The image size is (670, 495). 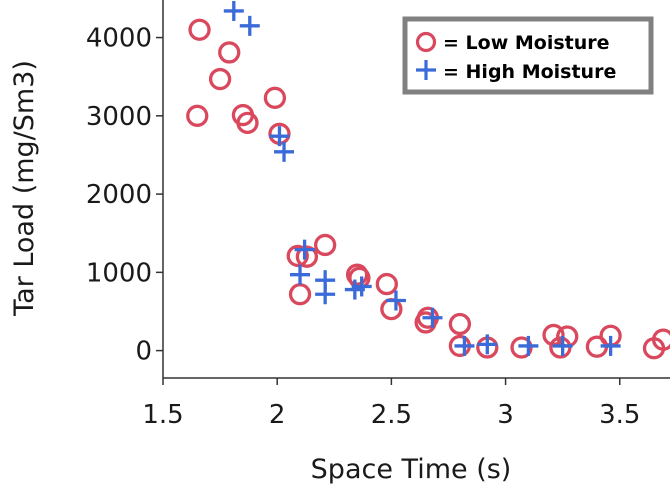 What do you see at coordinates (426, 70) in the screenshot?
I see `legend-plus-marker` at bounding box center [426, 70].